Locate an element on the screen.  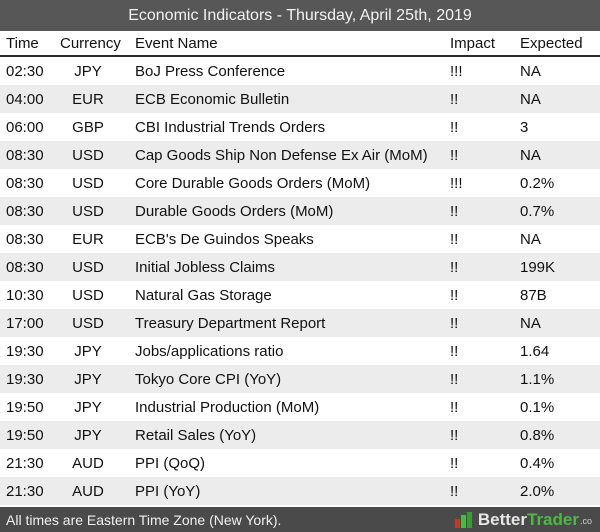
cell-expected: 0.8% is located at coordinates (537, 435).